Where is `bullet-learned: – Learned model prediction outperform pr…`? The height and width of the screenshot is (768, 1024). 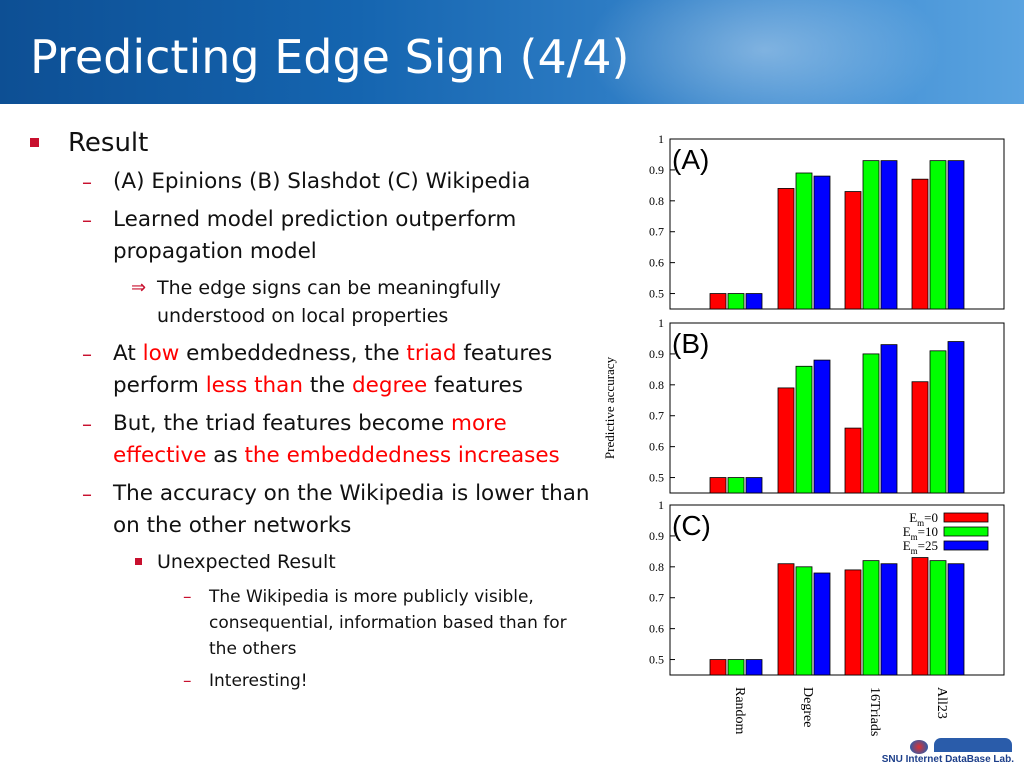 bullet-learned: – Learned model prediction outperform pr… is located at coordinates (315, 236).